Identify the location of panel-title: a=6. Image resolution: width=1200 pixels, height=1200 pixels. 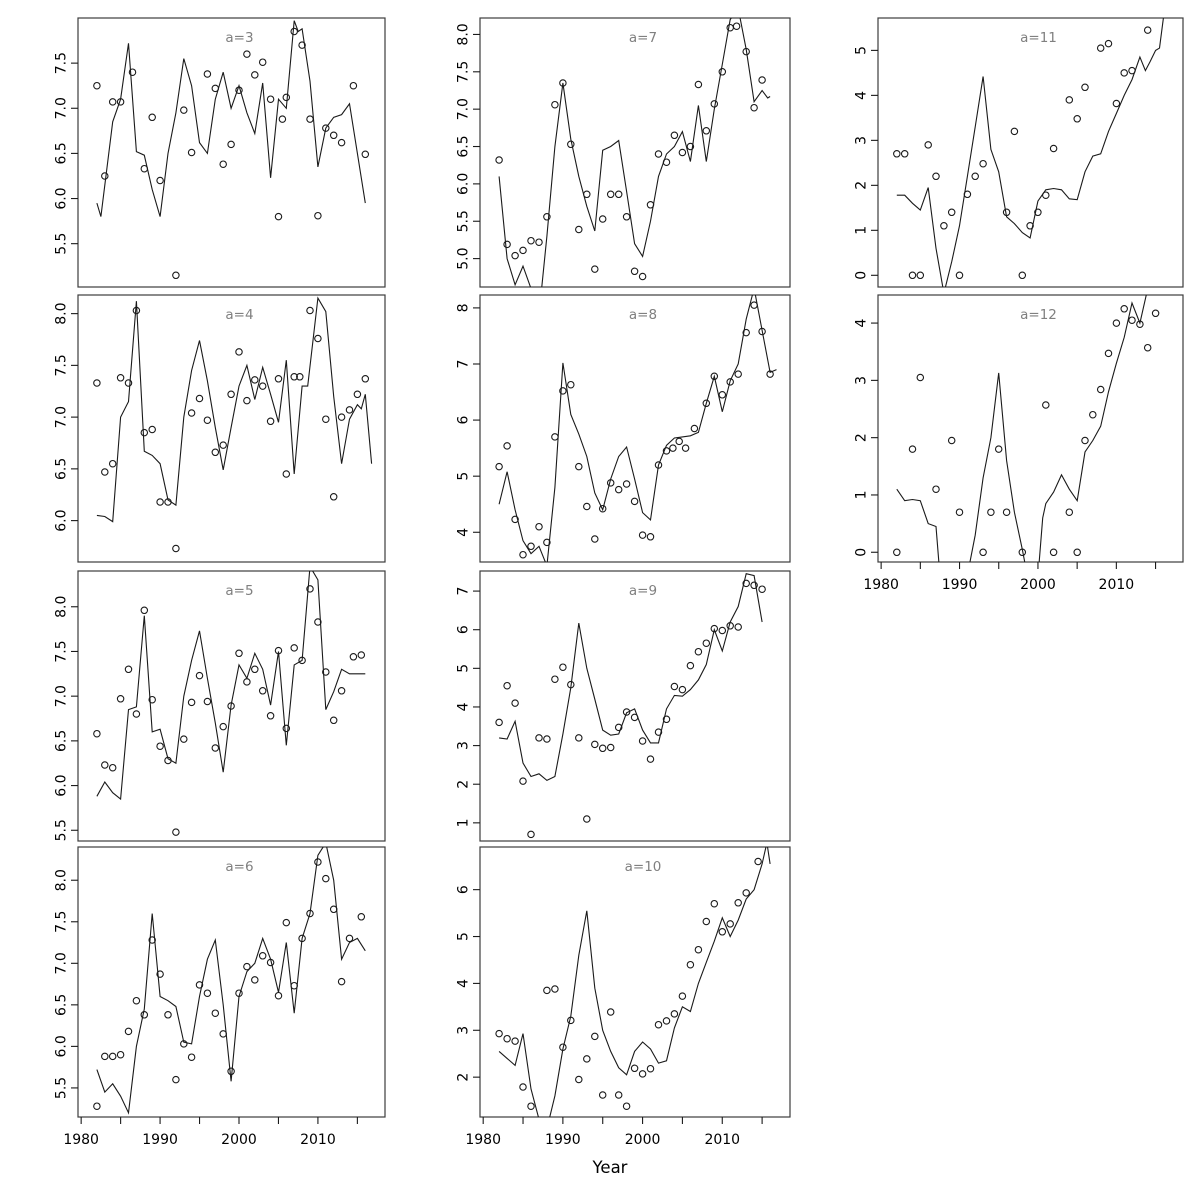
(239, 867).